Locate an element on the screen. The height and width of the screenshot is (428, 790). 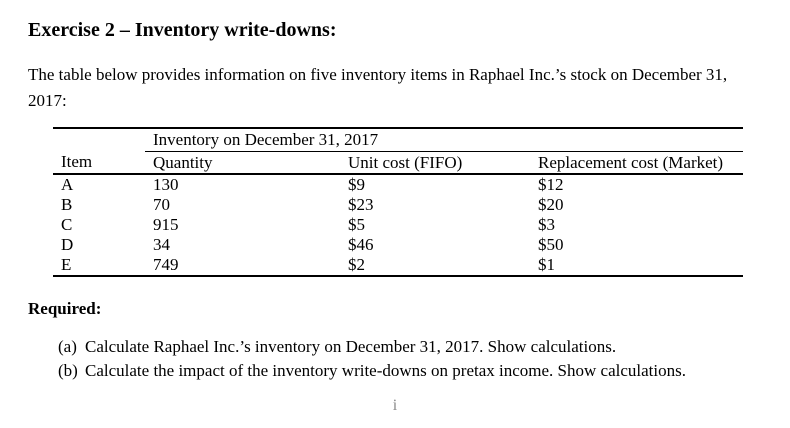
column-header-item: Item is located at coordinates (99, 163).